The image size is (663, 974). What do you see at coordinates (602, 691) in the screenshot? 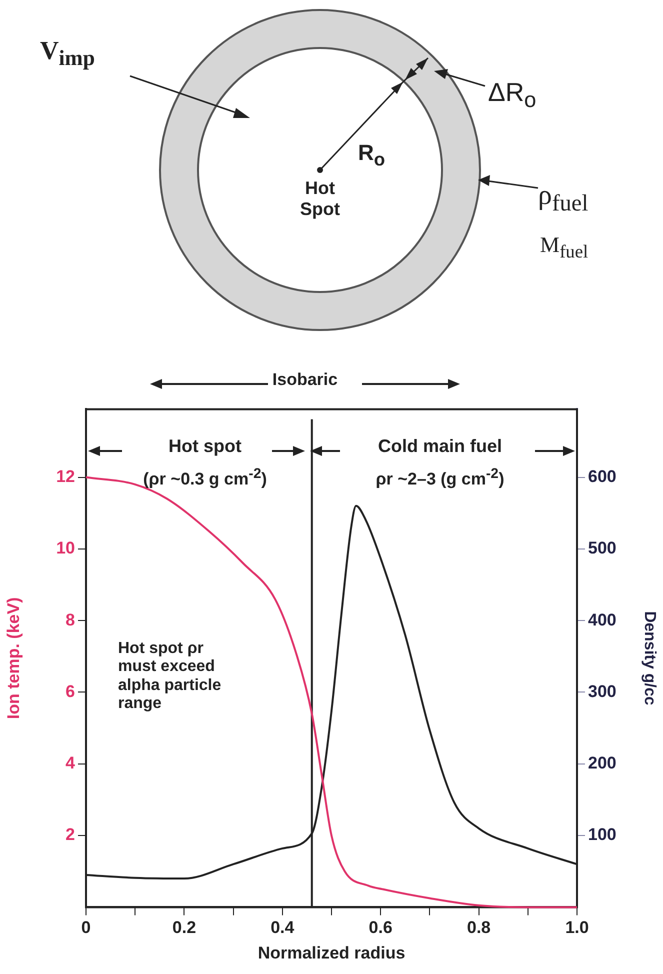
I see `y2-tick-label: 300` at bounding box center [602, 691].